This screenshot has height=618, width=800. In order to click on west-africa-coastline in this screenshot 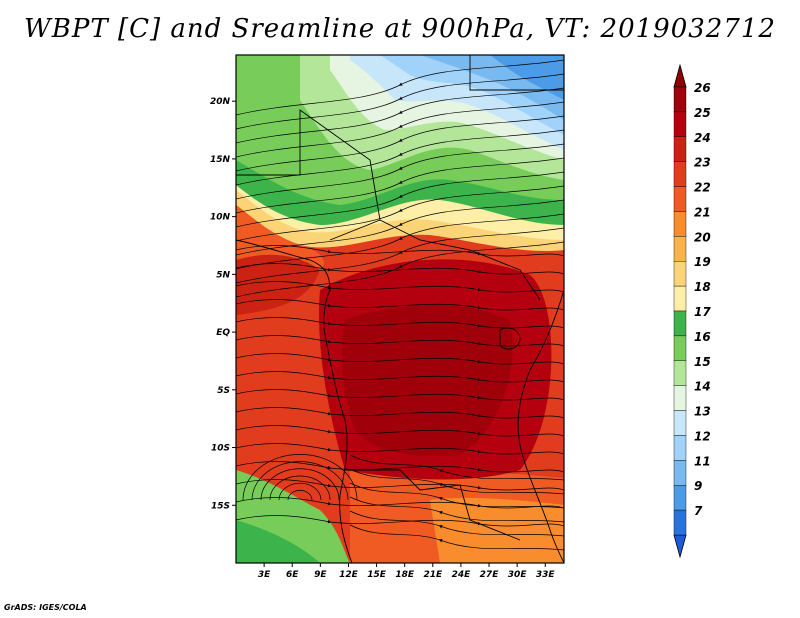, I will do `click(294, 401)`.